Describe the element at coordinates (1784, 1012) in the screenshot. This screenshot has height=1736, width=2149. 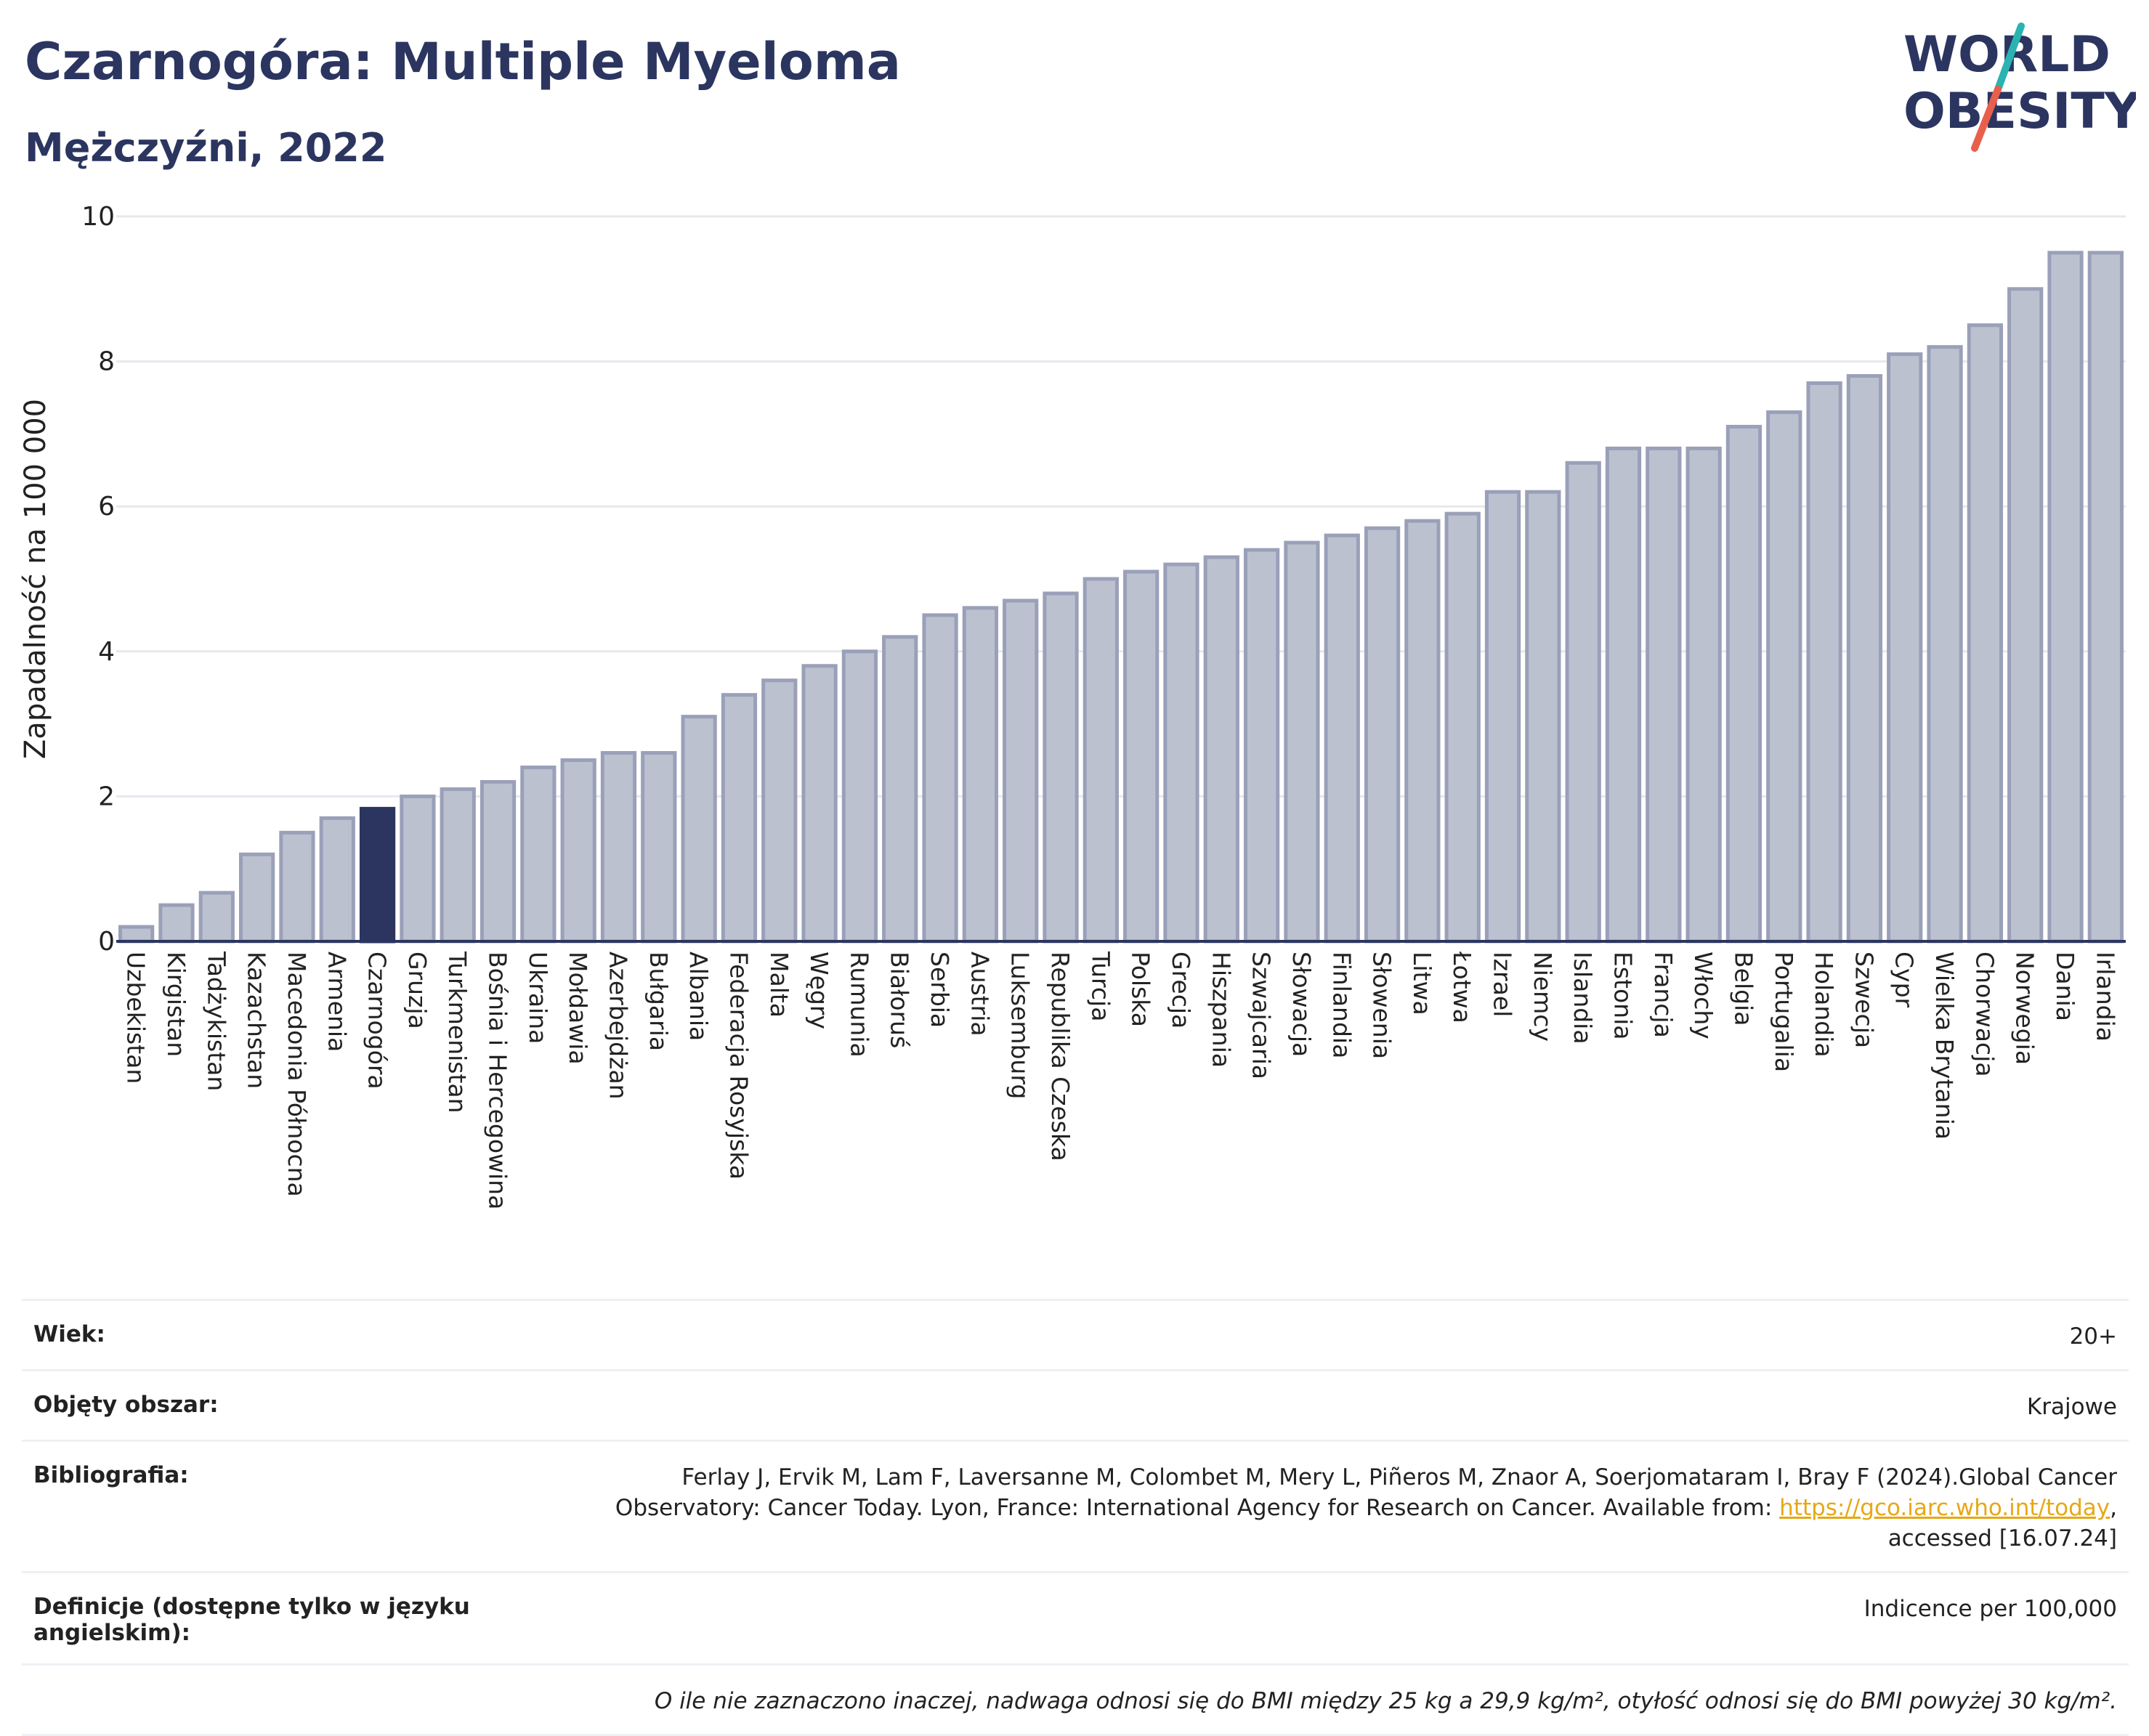
I see `x-tick-label: Portugalia` at that location.